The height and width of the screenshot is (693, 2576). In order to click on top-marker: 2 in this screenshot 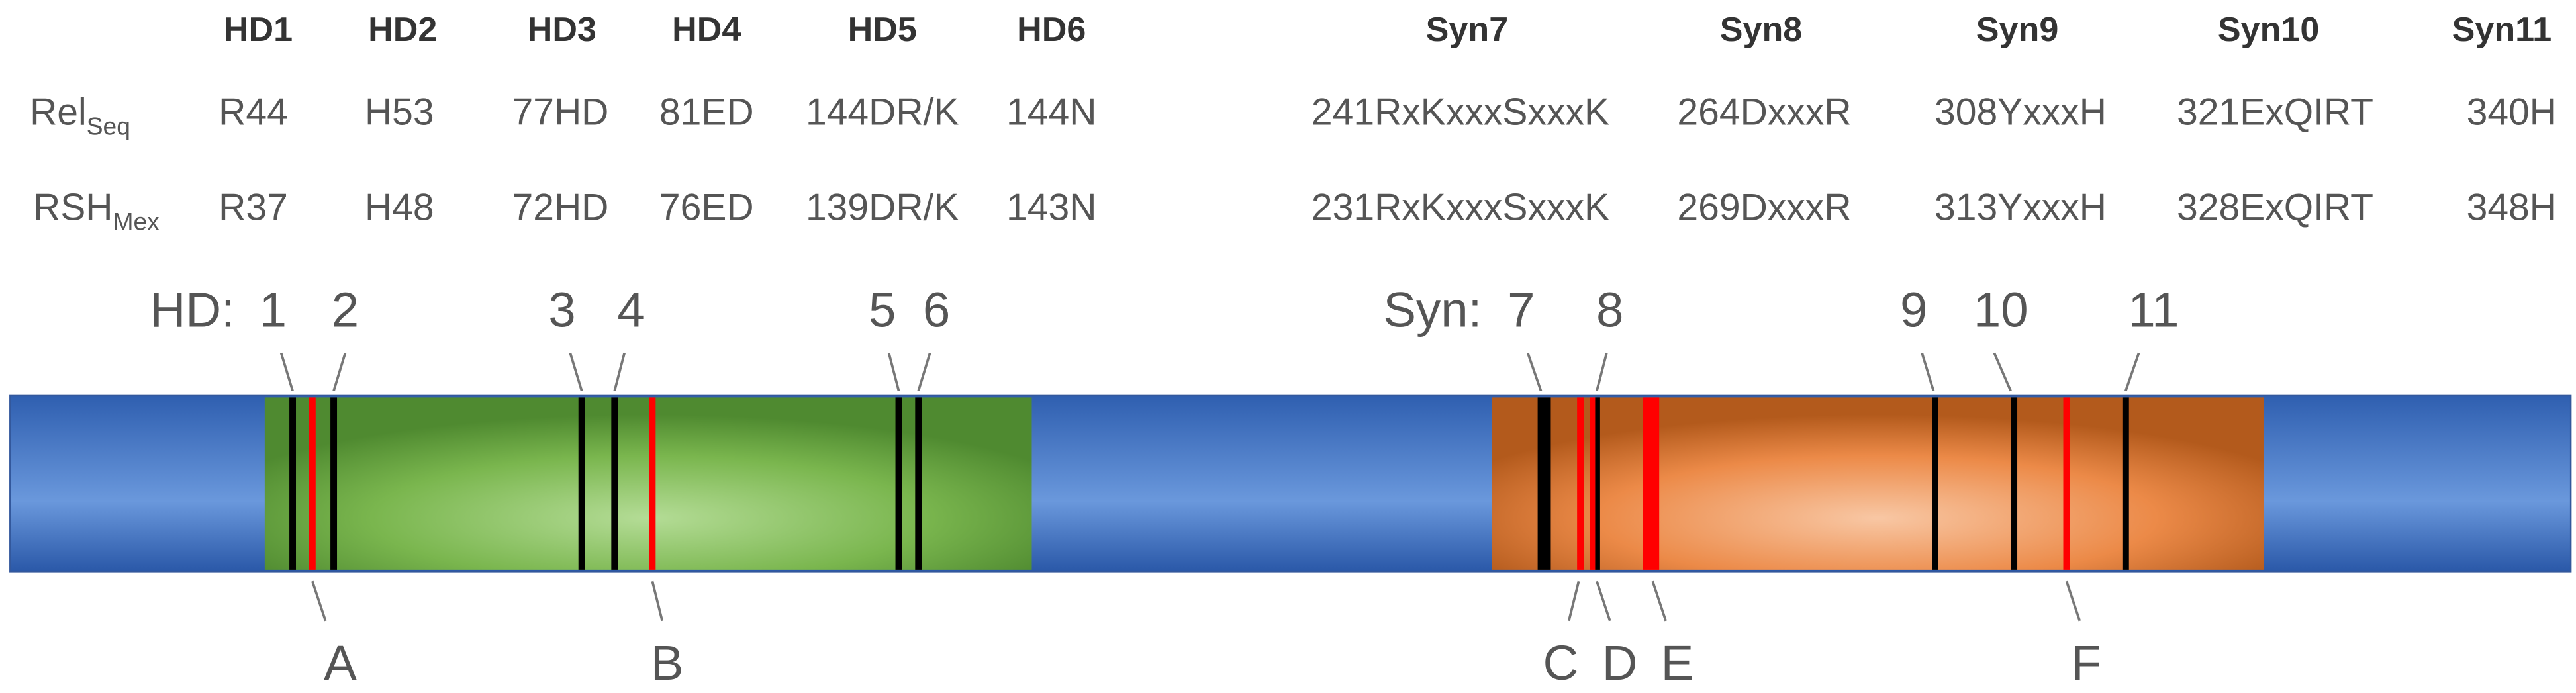, I will do `click(345, 310)`.